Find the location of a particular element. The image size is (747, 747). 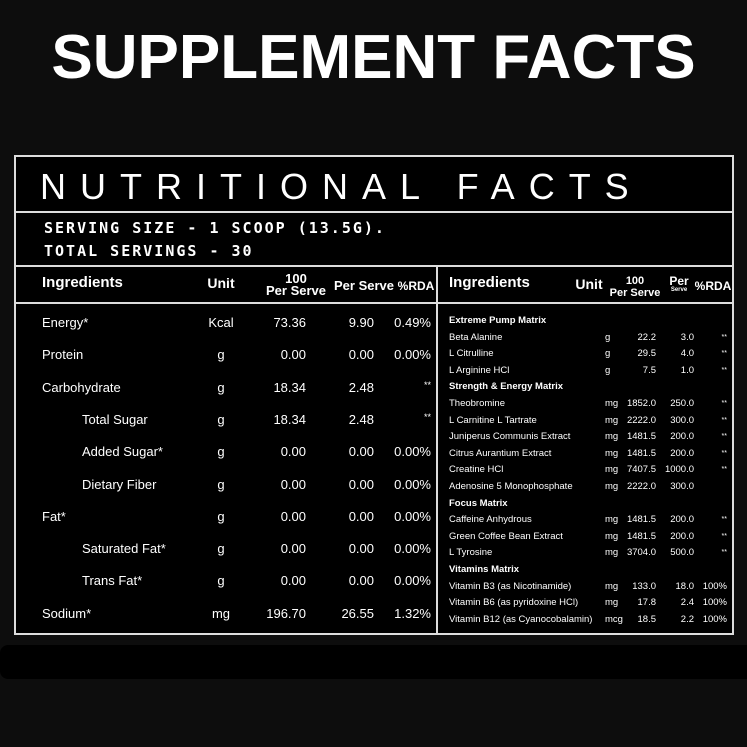

per-100: 1481.5 is located at coordinates (641, 520).